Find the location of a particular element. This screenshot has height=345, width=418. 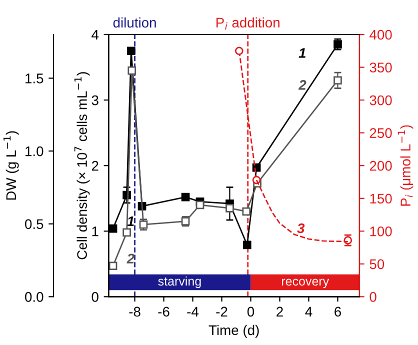

x-tick-label: 0 is located at coordinates (250, 311).